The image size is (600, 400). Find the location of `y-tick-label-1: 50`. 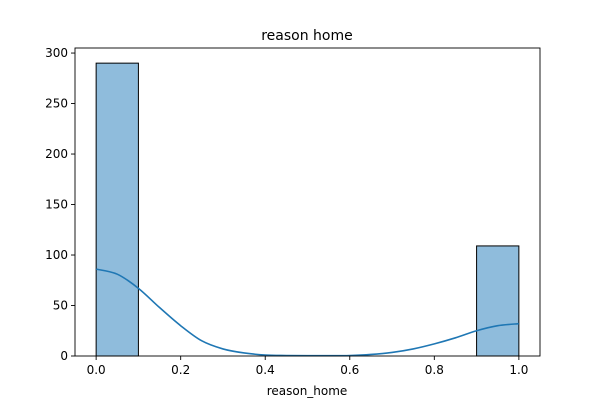

y-tick-label-1: 50 is located at coordinates (60, 306).